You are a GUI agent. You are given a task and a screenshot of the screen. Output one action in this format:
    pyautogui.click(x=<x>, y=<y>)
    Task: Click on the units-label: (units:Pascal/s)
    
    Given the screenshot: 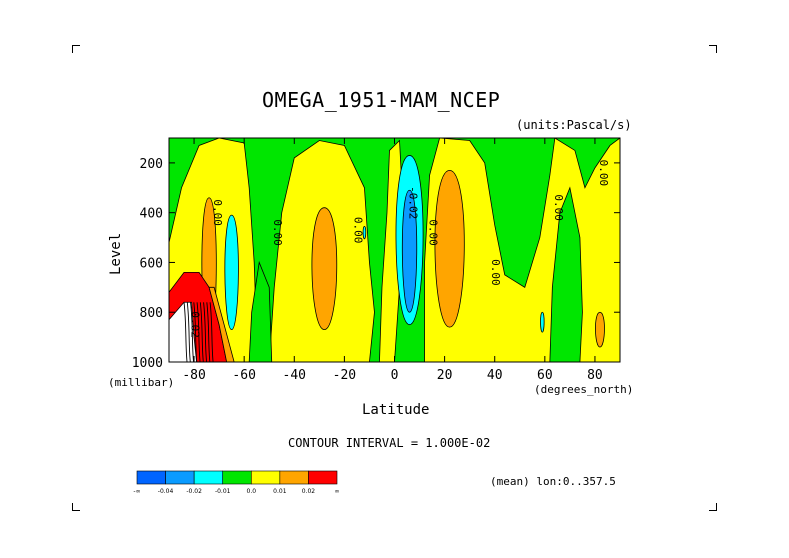 What is the action you would take?
    pyautogui.click(x=574, y=125)
    